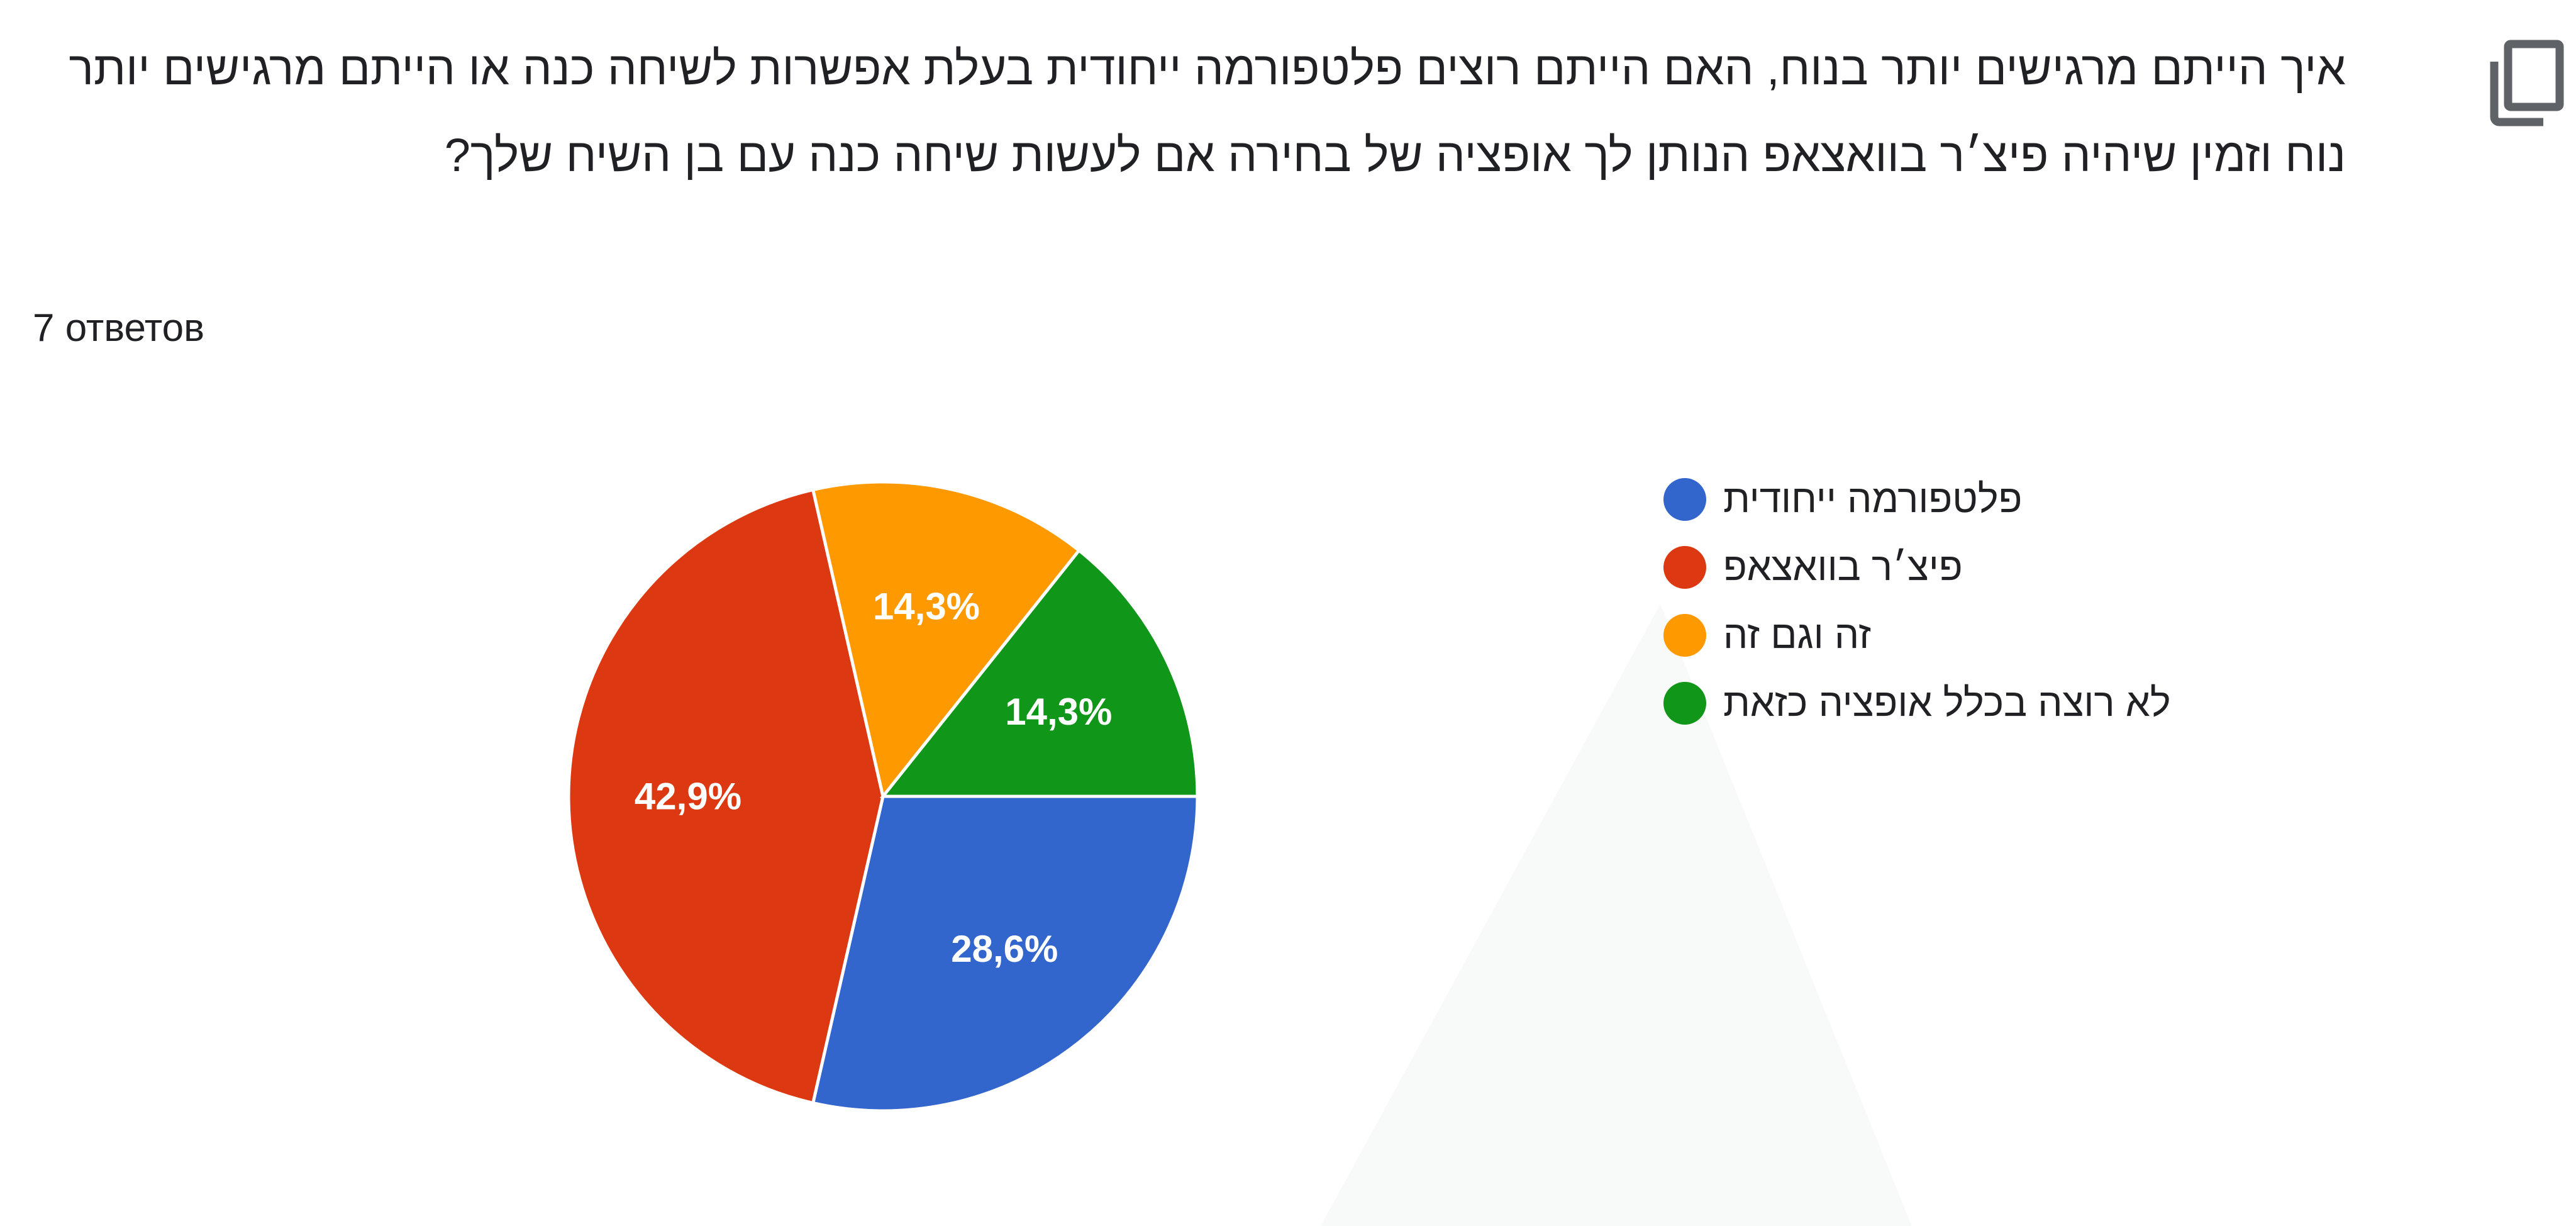 This screenshot has width=2576, height=1226. What do you see at coordinates (1004, 949) in the screenshot?
I see `slice-label: 28,6%` at bounding box center [1004, 949].